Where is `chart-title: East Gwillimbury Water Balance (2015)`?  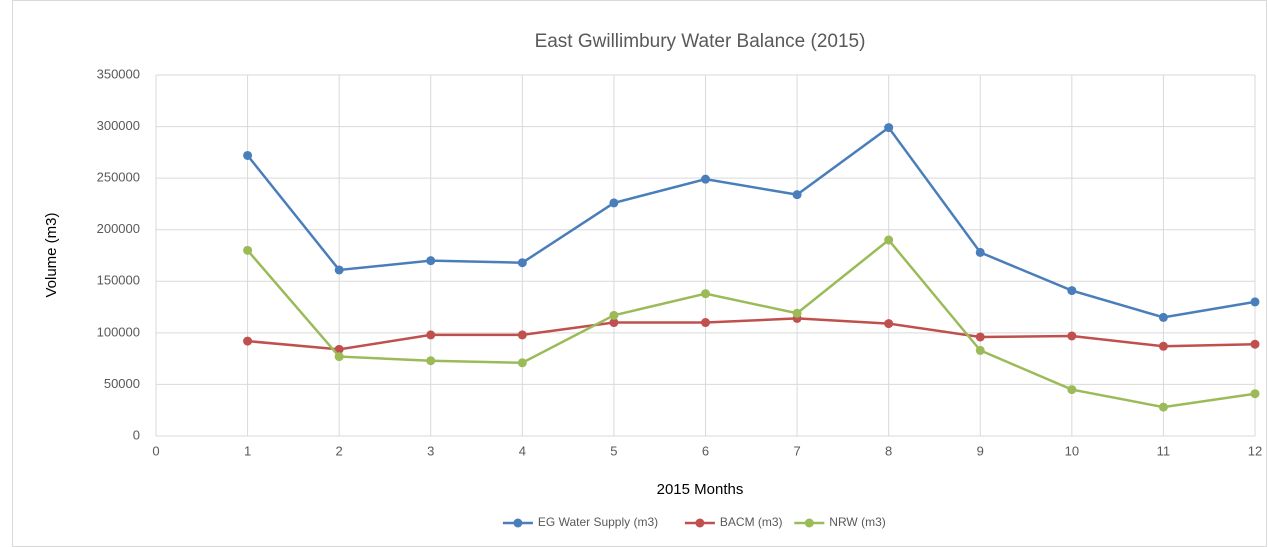 chart-title: East Gwillimbury Water Balance (2015) is located at coordinates (700, 41).